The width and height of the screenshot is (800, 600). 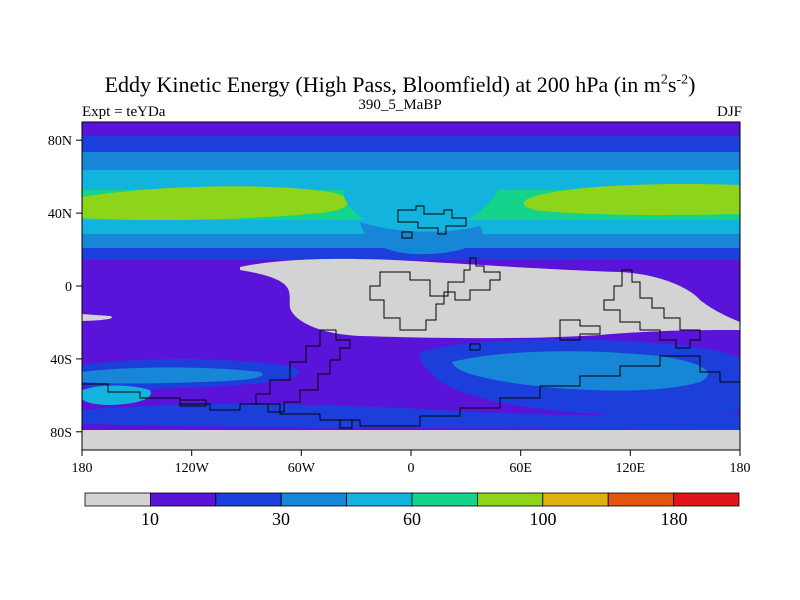 I want to click on colorbar-label: 60, so click(x=412, y=519).